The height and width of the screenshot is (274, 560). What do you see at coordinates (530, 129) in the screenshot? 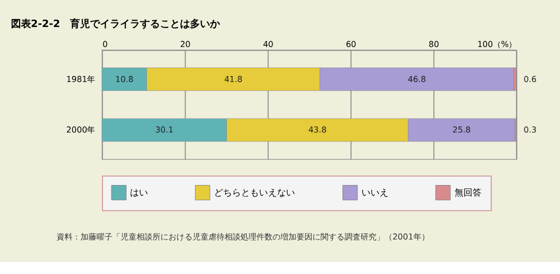
I see `data-label: 0.3` at bounding box center [530, 129].